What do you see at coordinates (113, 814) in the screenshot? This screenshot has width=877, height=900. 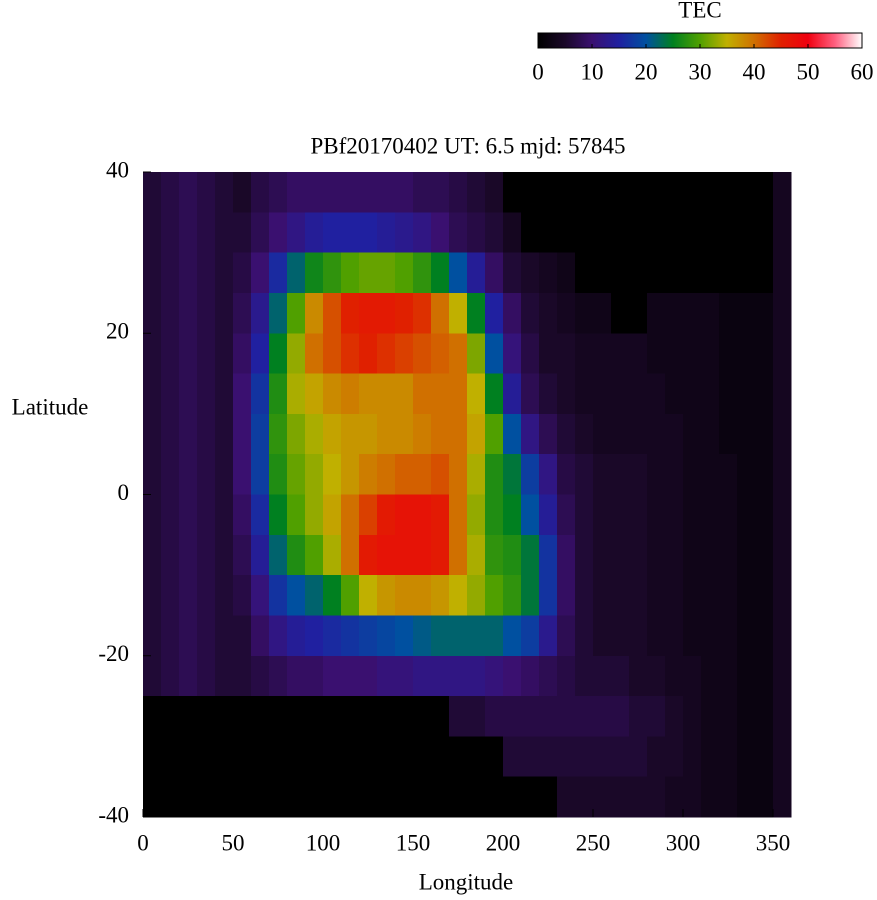 I see `y-tick-label: -40` at bounding box center [113, 814].